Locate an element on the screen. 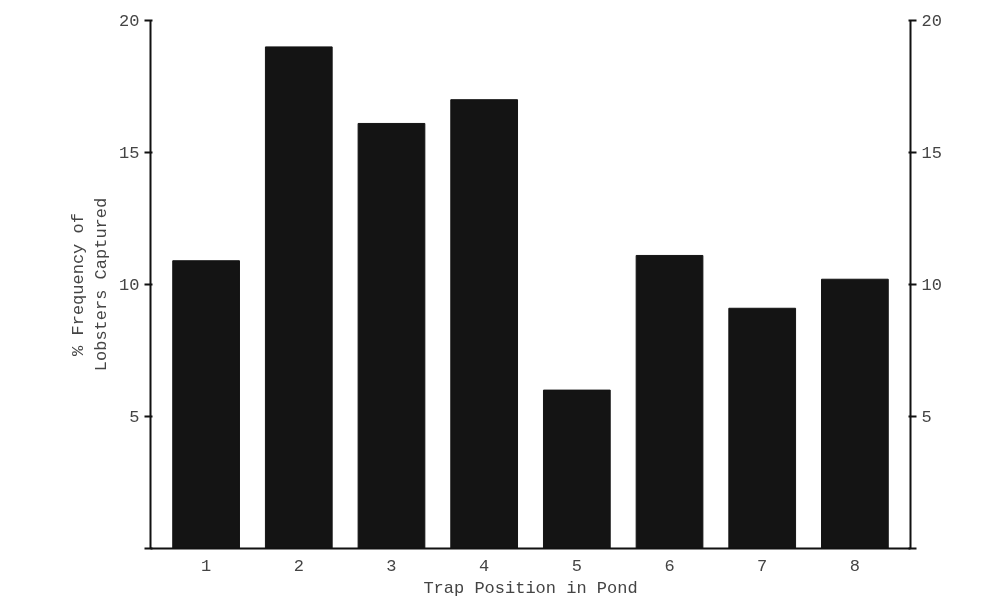 This screenshot has height=603, width=1002. x-tick-label: 2 is located at coordinates (298, 566).